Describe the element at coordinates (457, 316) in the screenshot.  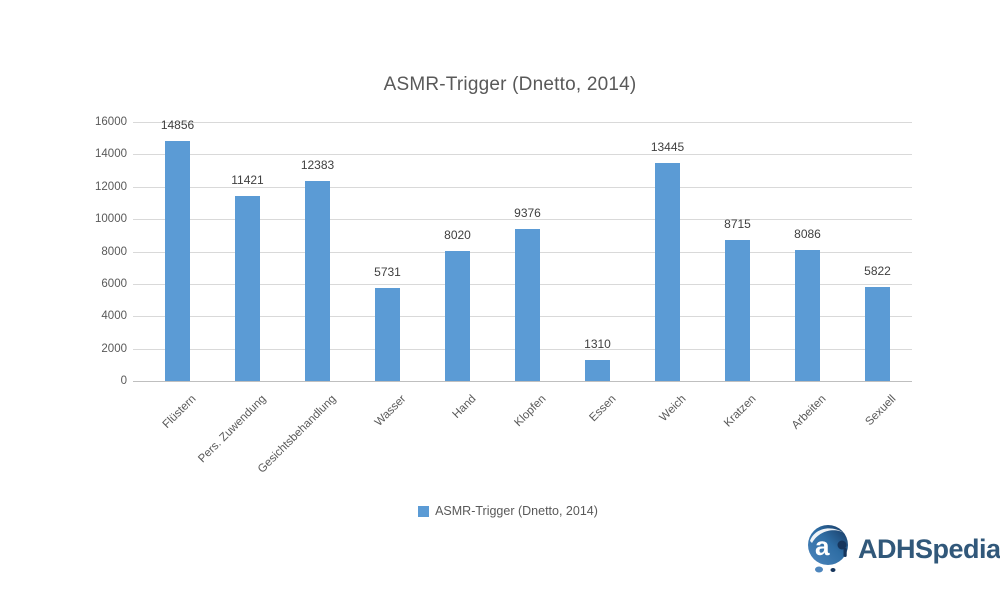
I see `bar-Hand` at that location.